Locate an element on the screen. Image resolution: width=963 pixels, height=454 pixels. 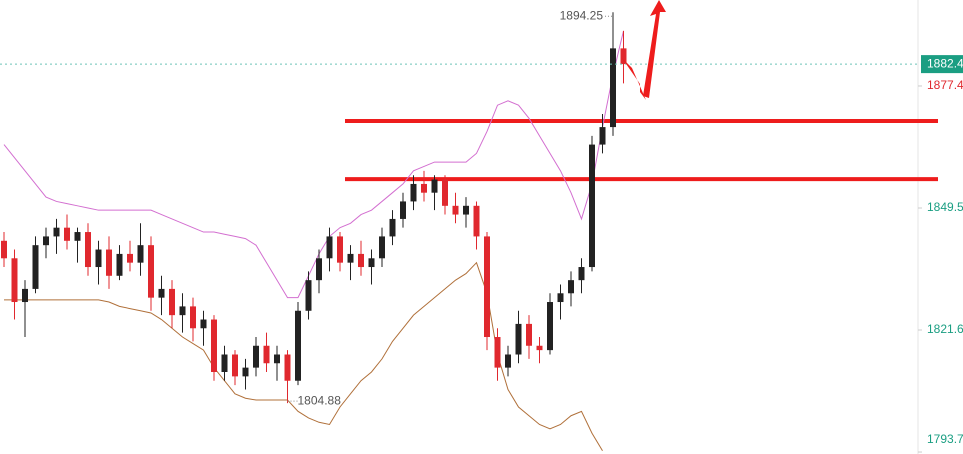
low-label: 1804.88 is located at coordinates (320, 400).